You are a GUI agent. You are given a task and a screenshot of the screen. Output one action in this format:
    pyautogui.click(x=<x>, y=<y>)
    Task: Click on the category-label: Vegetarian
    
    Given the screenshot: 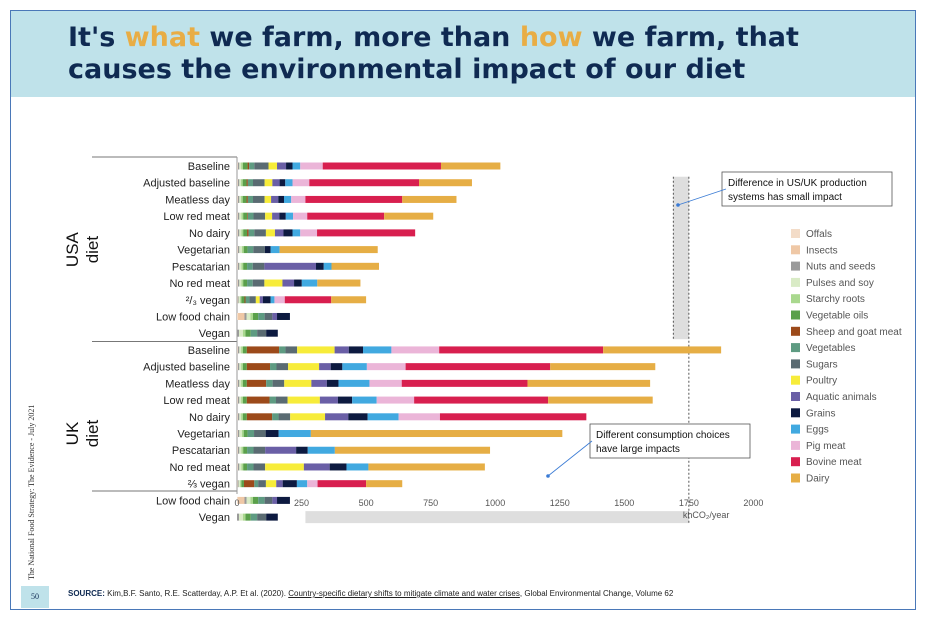 What is the action you would take?
    pyautogui.click(x=203, y=251)
    